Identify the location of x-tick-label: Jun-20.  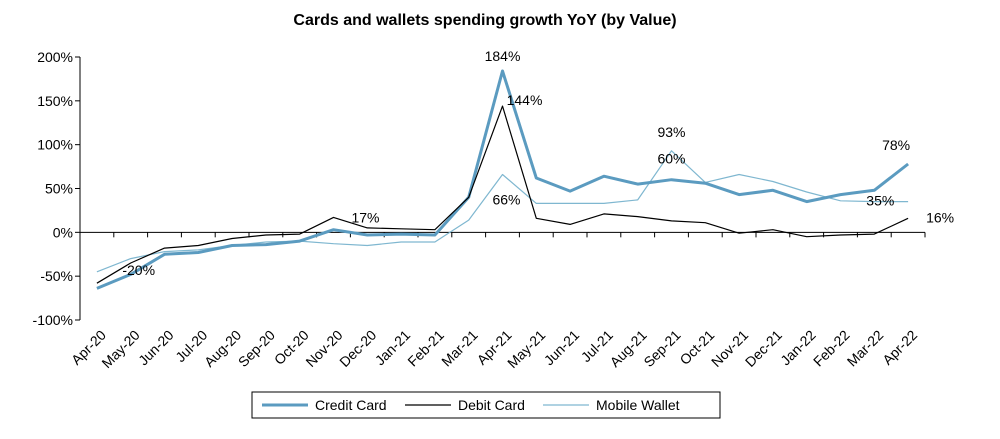
(156, 348).